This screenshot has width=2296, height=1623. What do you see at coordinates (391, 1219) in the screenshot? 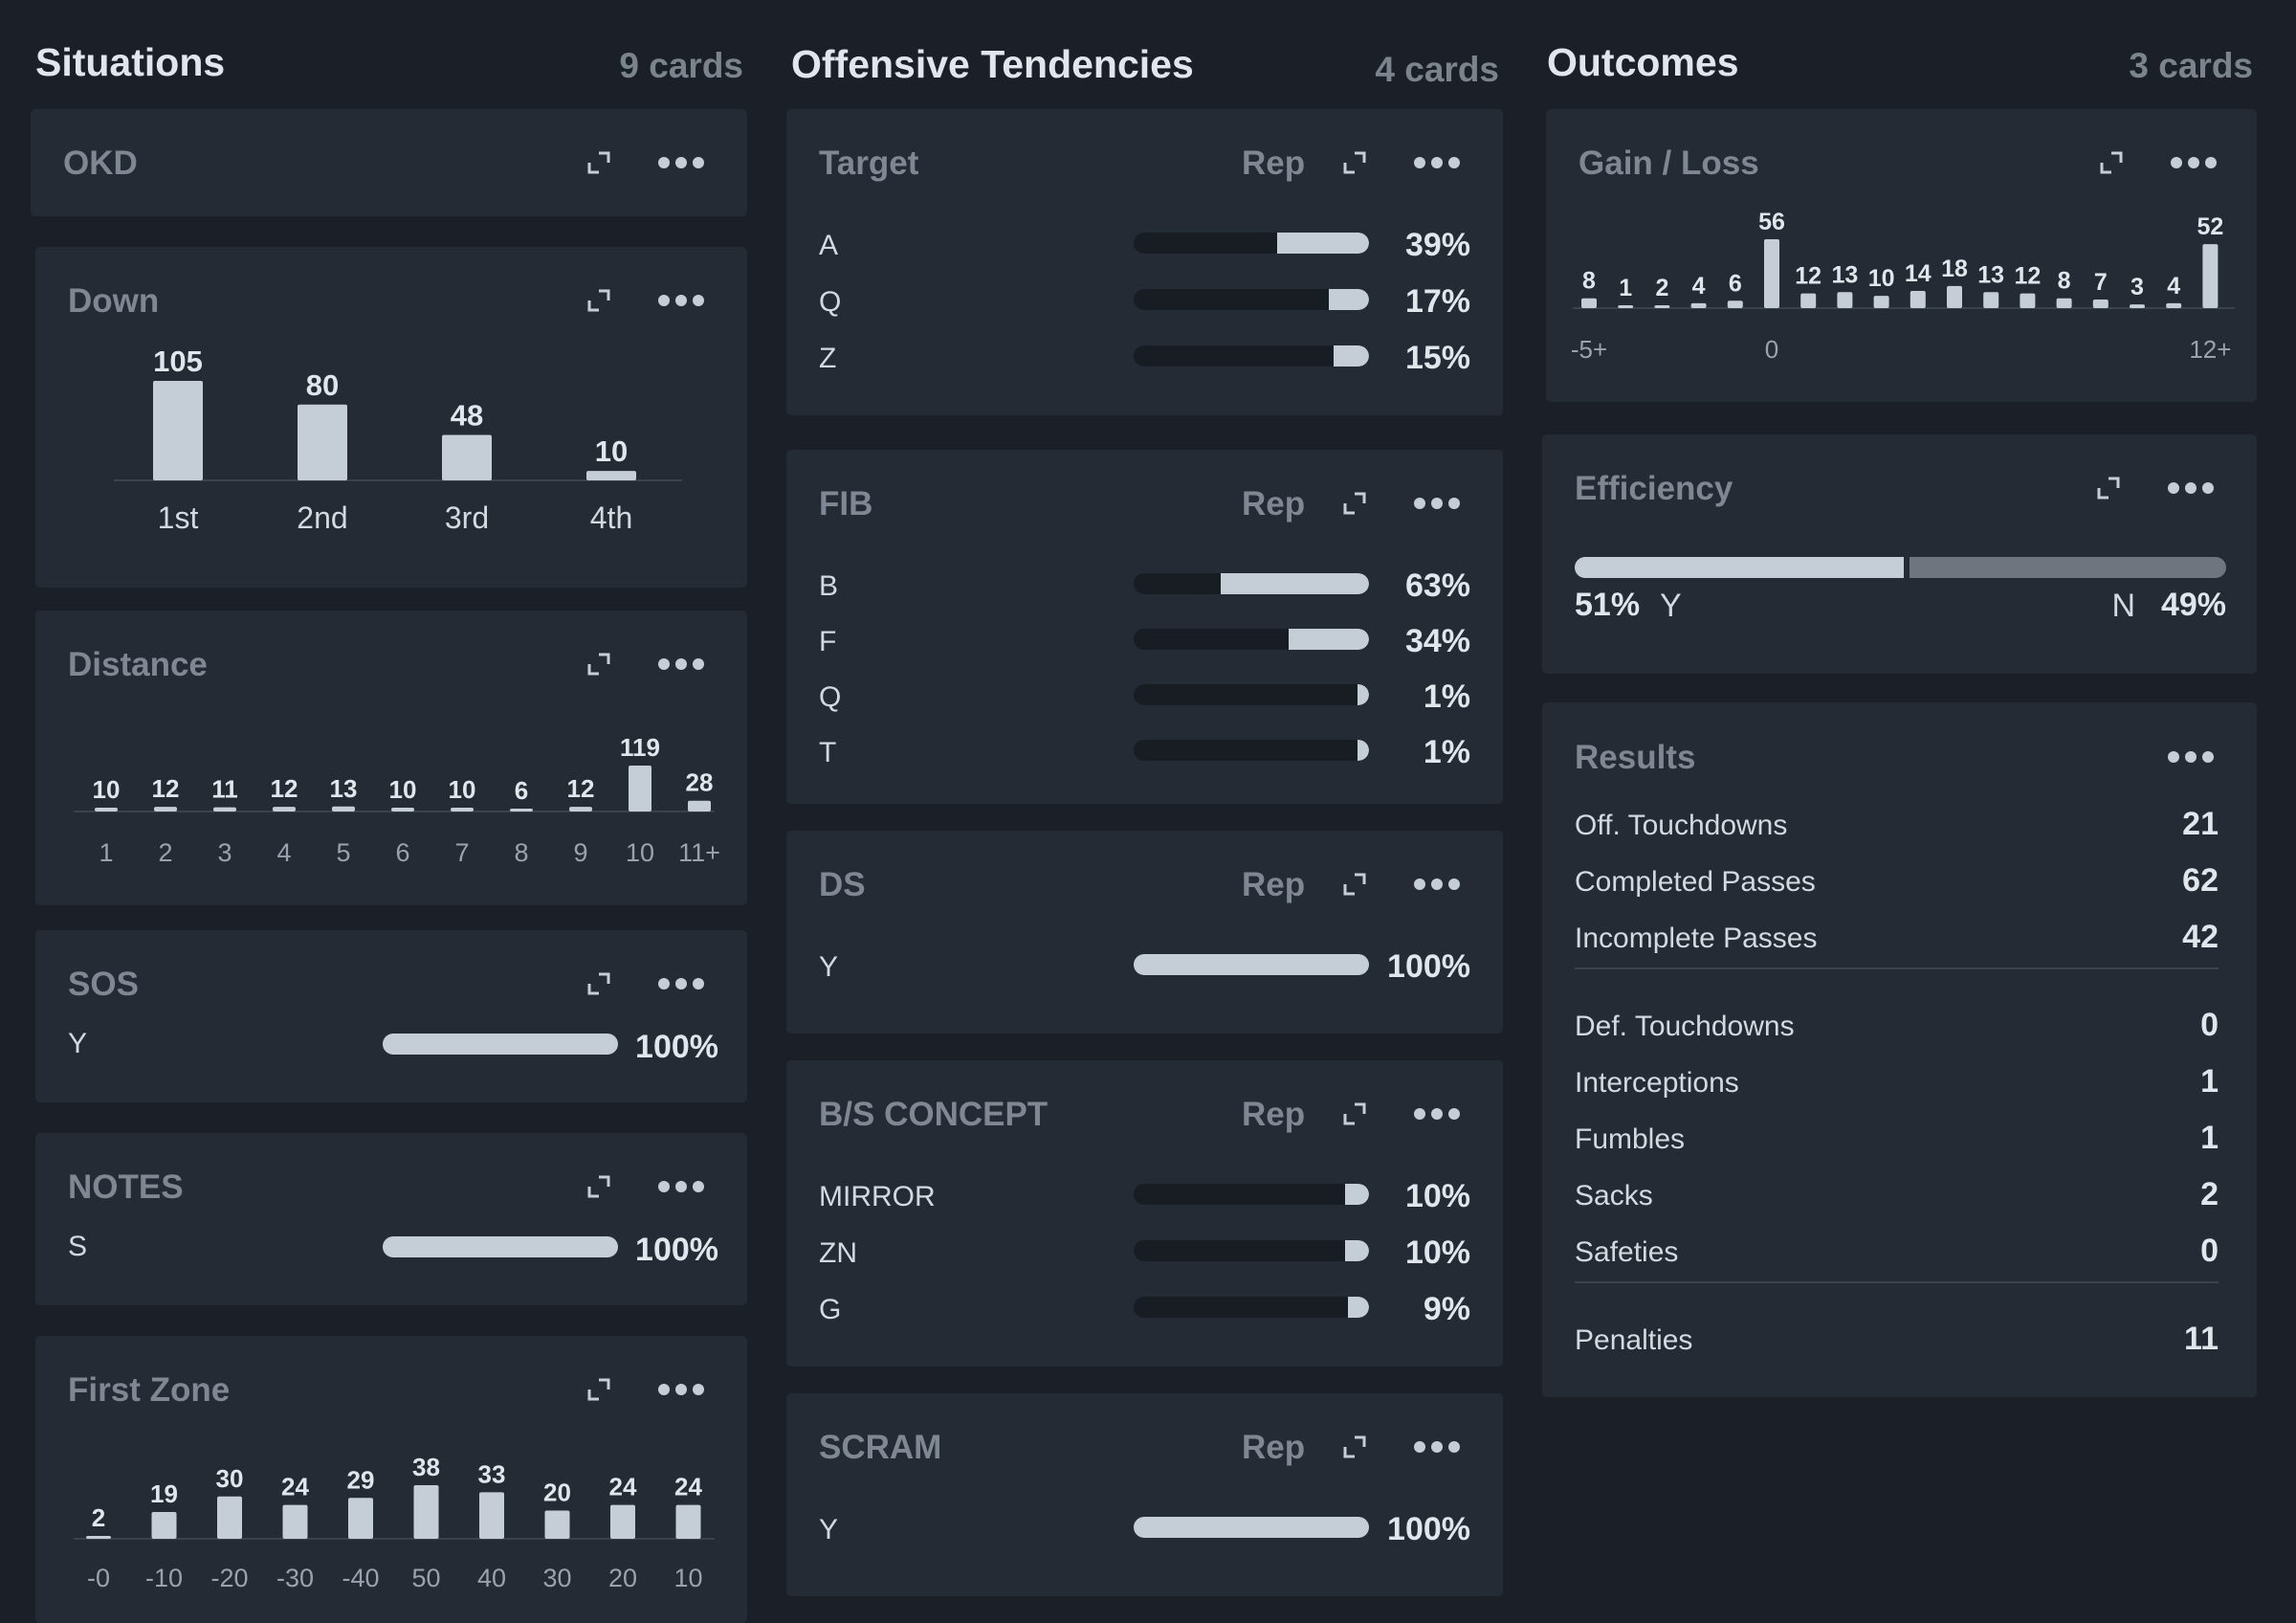
I see `notes-card: NOTES S 100%` at bounding box center [391, 1219].